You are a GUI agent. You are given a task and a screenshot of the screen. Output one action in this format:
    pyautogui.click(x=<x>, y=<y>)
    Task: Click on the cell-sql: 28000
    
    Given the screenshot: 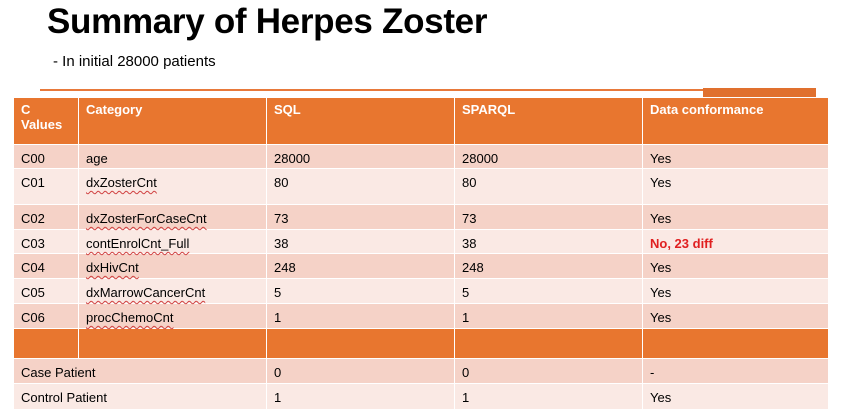 What is the action you would take?
    pyautogui.click(x=360, y=156)
    